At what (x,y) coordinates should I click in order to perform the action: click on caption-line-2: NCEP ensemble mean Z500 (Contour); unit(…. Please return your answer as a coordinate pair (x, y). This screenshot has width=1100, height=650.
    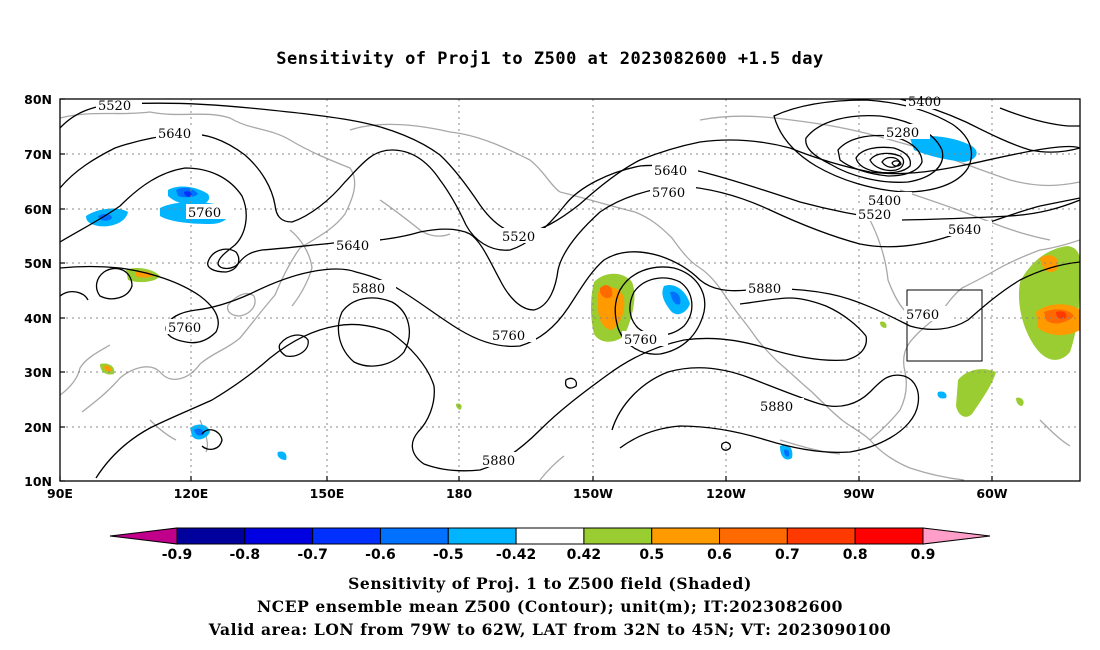
    Looking at the image, I should click on (550, 606).